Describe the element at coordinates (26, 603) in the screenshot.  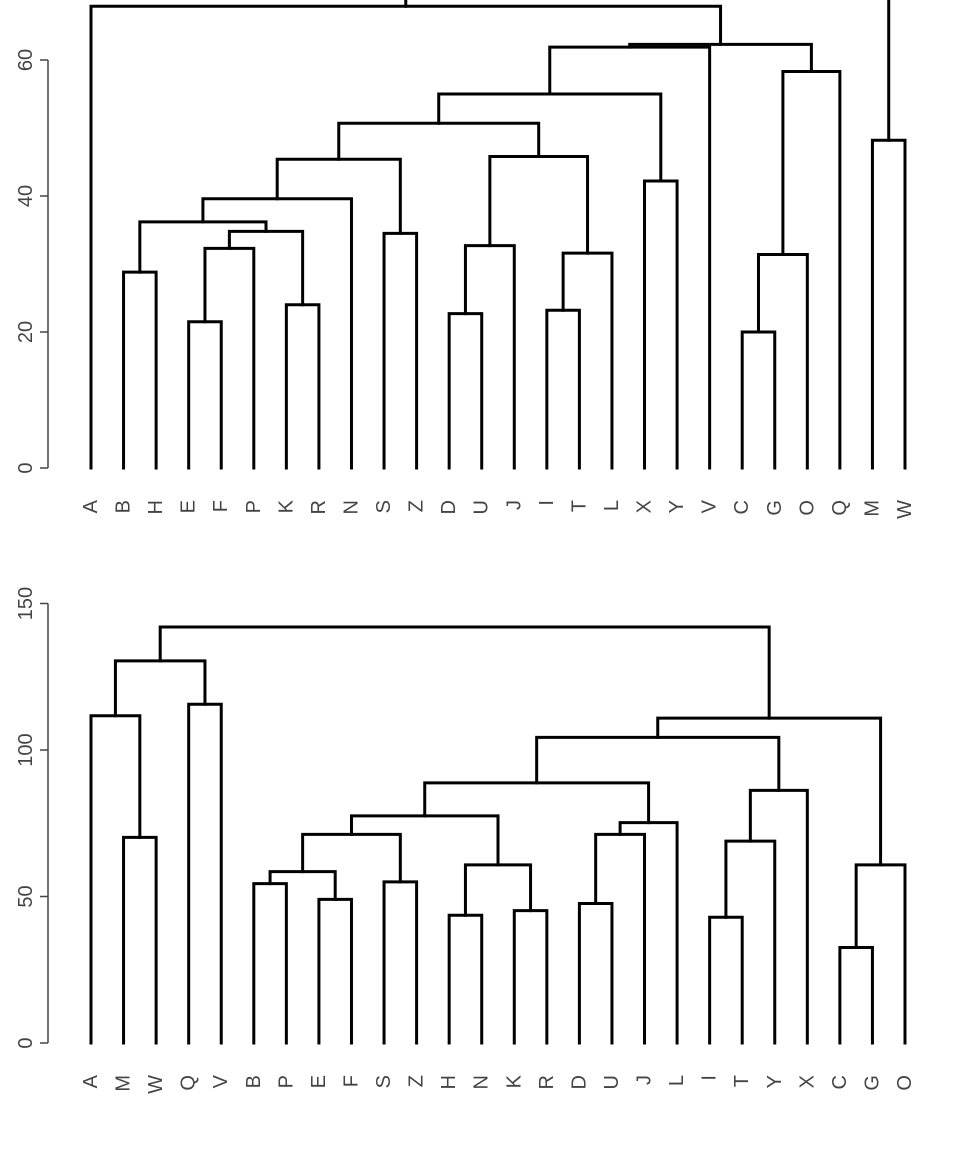
I see `y-tick-label: 150` at that location.